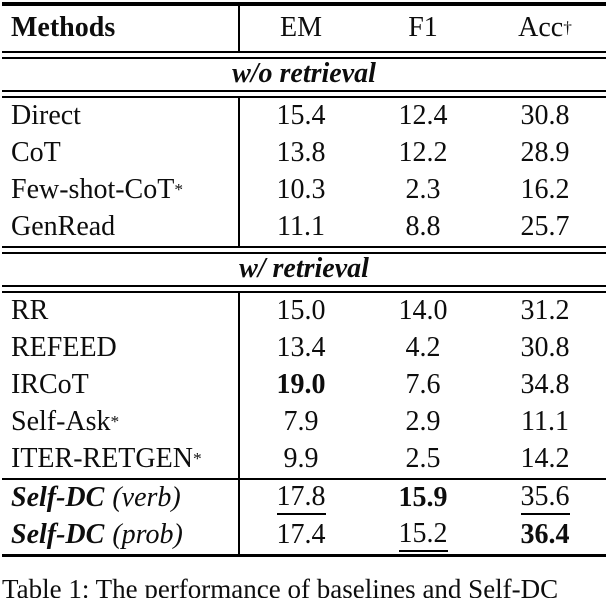 The height and width of the screenshot is (598, 608). I want to click on table-row: Self-Ask * 7.9 2.9 11.1, so click(304, 422).